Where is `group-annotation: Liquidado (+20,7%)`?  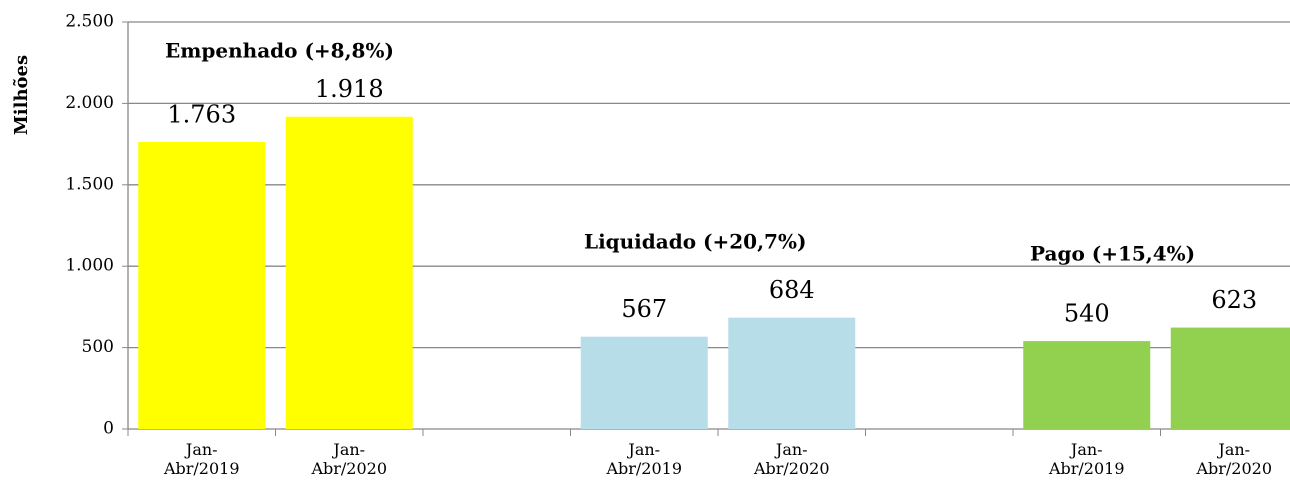 group-annotation: Liquidado (+20,7%) is located at coordinates (695, 242).